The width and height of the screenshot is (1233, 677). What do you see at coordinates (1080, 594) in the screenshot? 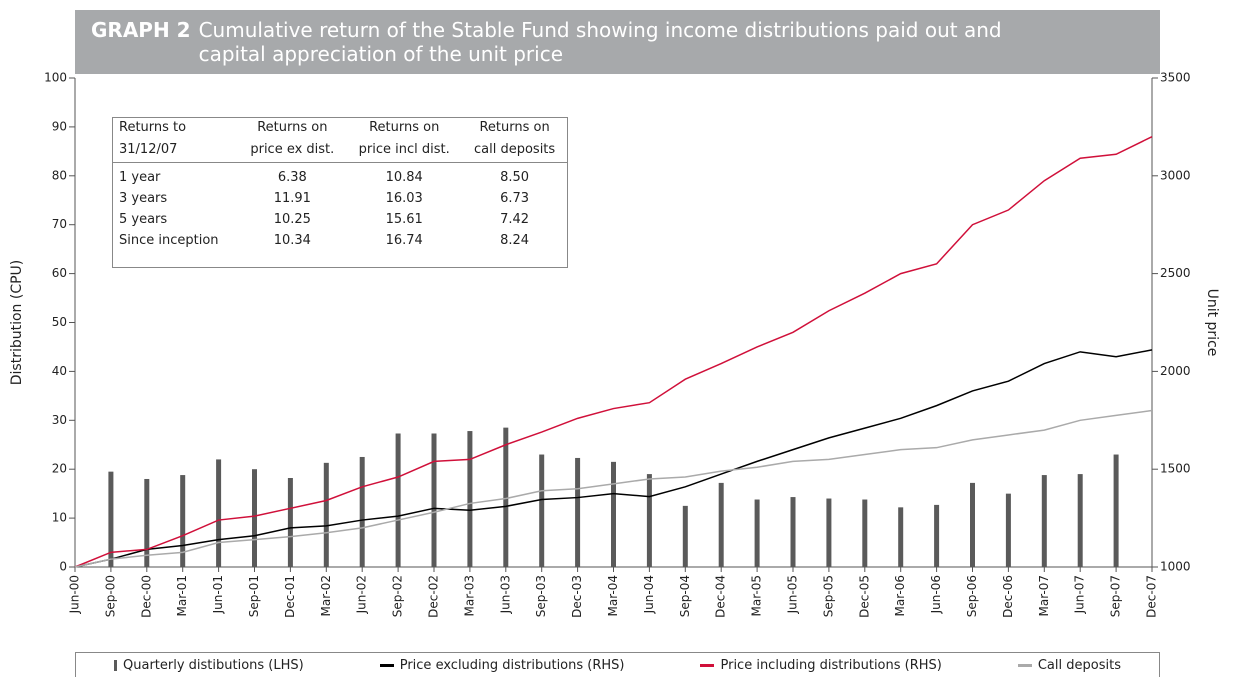
I see `x-tick-label: Jun-07` at bounding box center [1080, 594].